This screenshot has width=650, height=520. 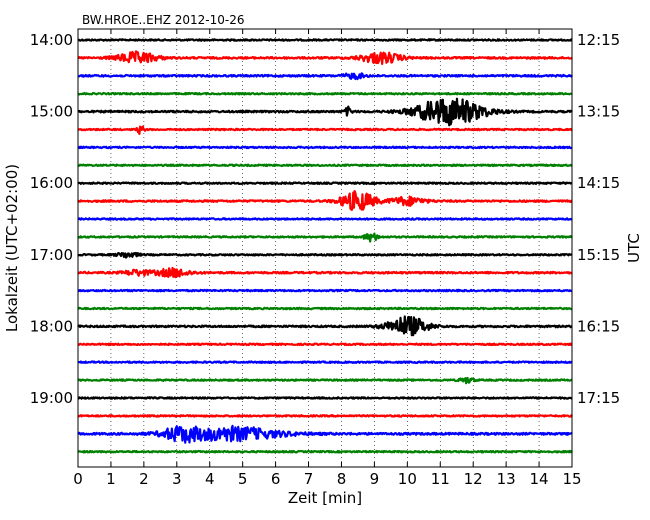 I want to click on trace-1930, so click(x=325, y=434).